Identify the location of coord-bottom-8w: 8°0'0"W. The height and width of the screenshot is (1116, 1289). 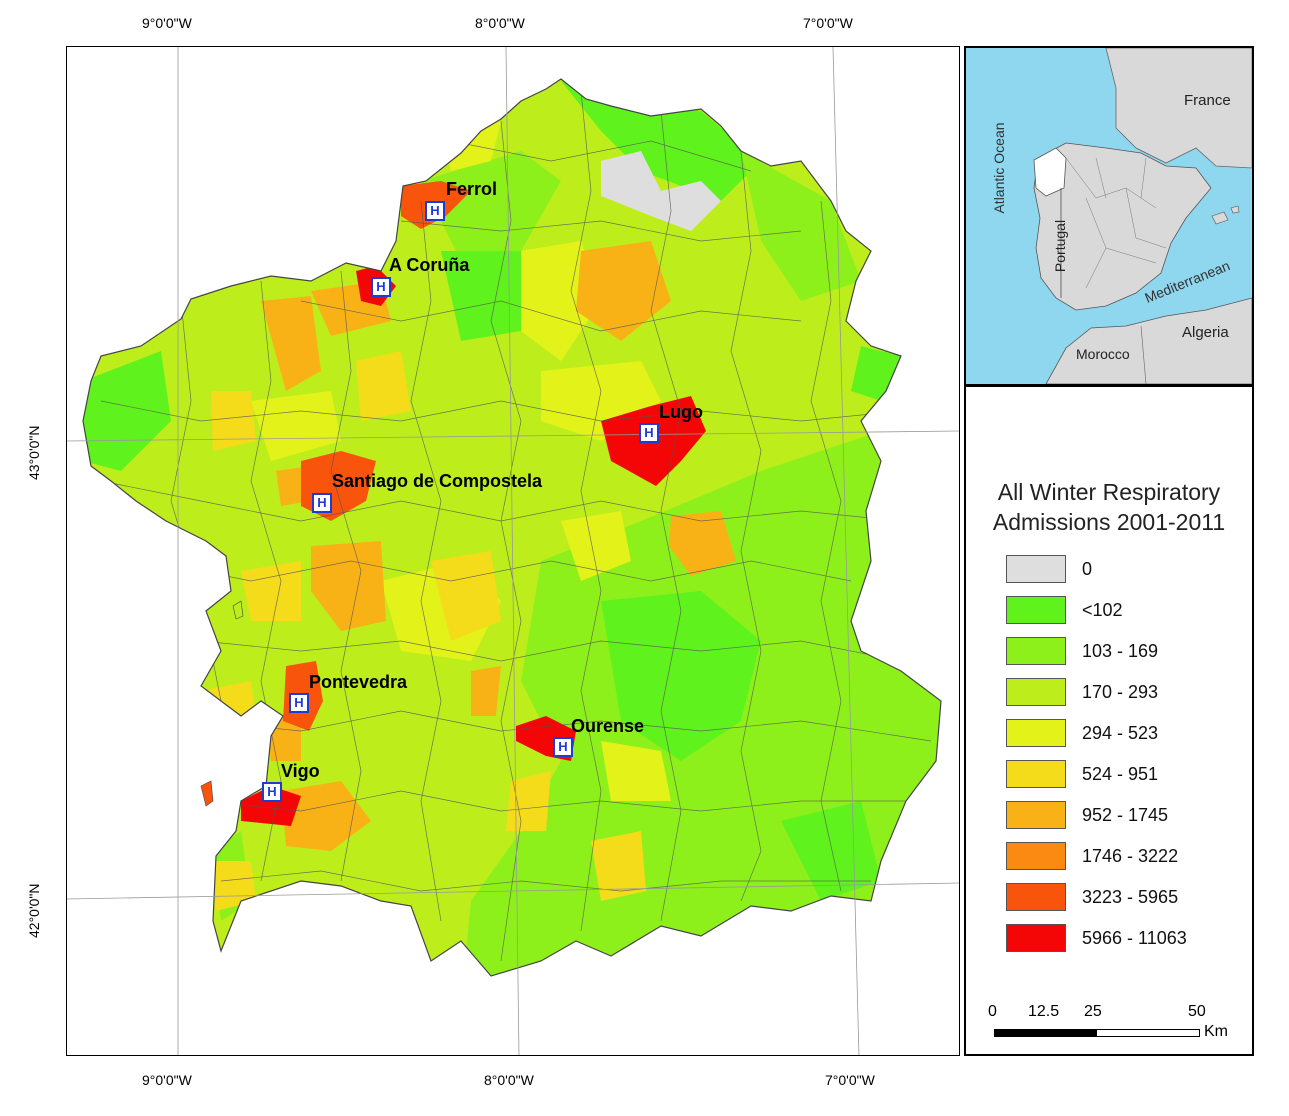
(509, 1080).